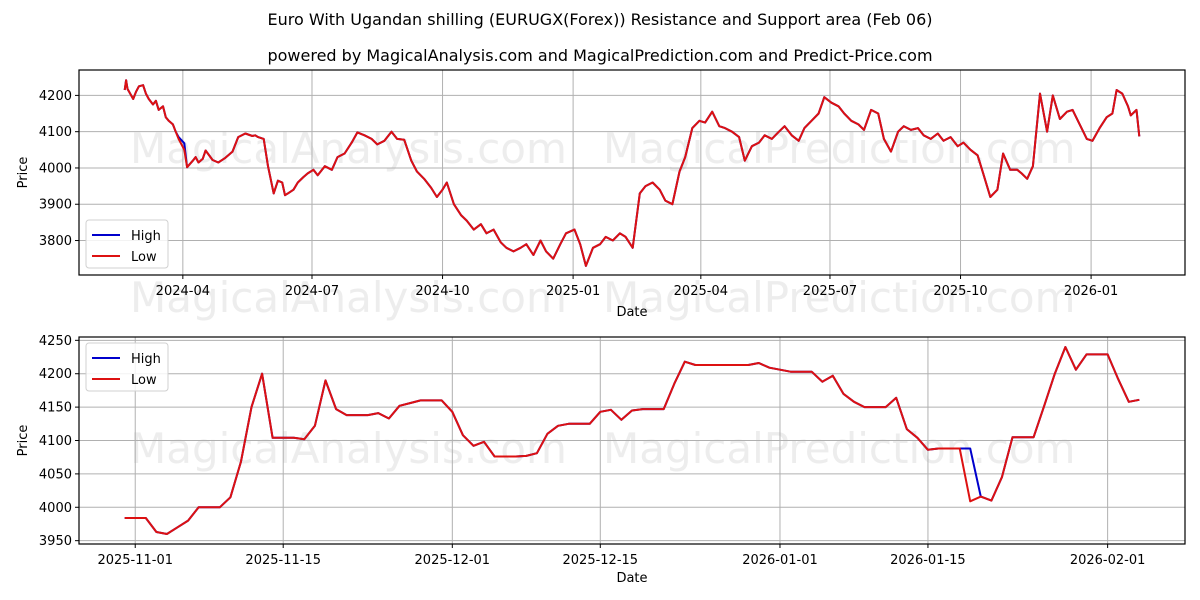 This screenshot has height=600, width=1200. Describe the element at coordinates (960, 291) in the screenshot. I see `x-tick-label: 2025-10` at that location.